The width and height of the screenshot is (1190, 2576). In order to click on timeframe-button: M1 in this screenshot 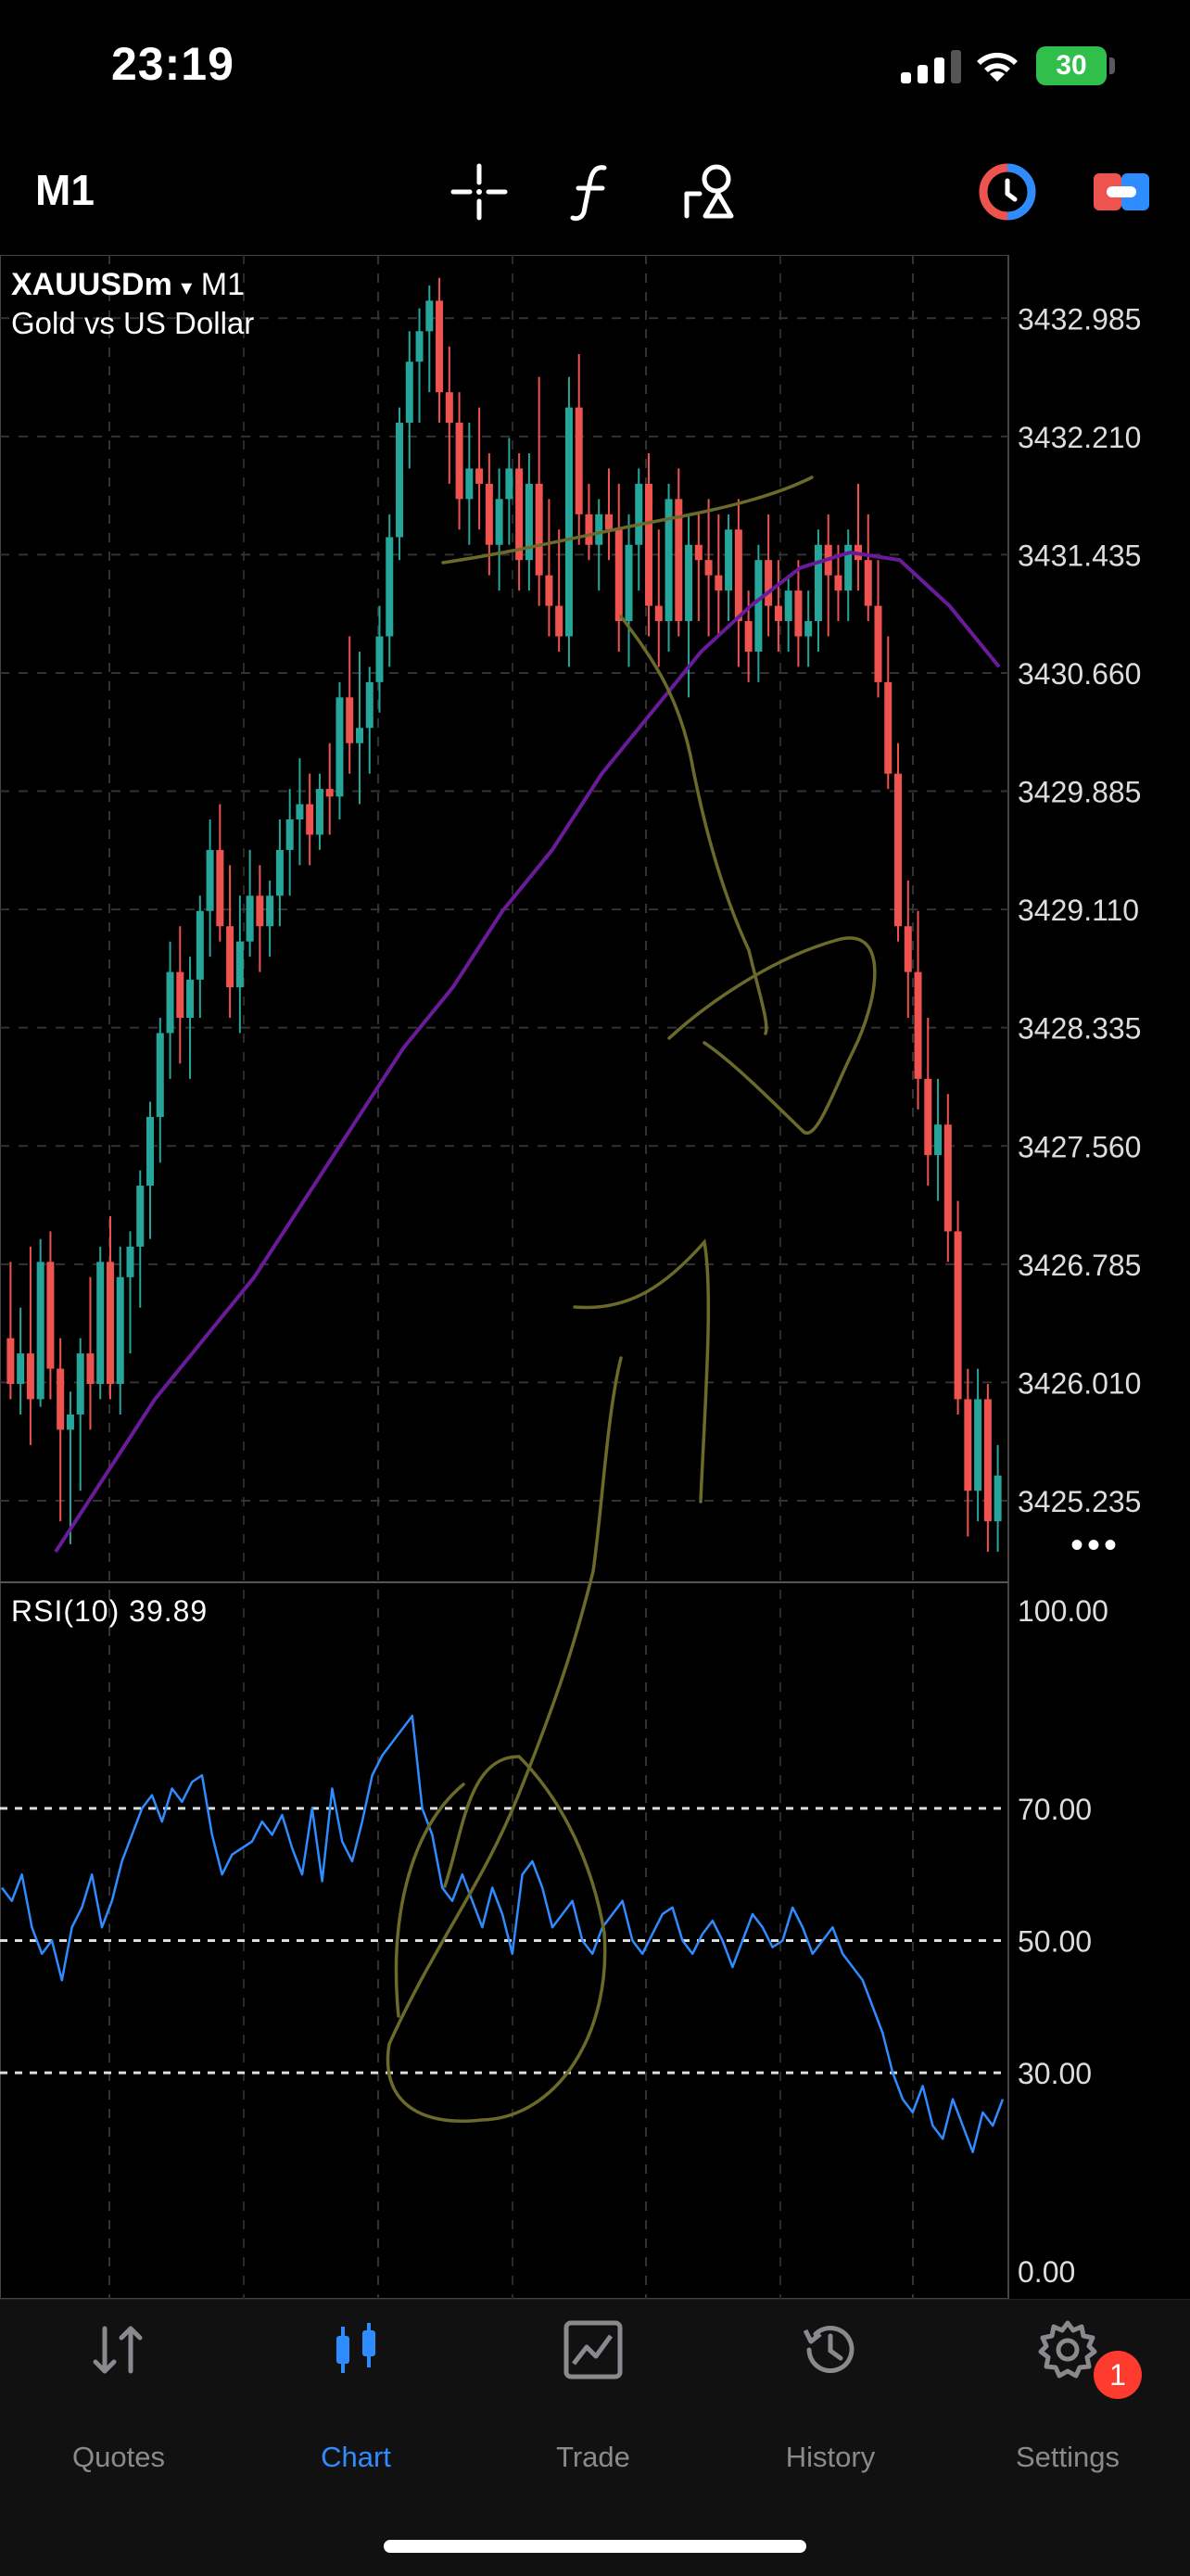, I will do `click(65, 190)`.